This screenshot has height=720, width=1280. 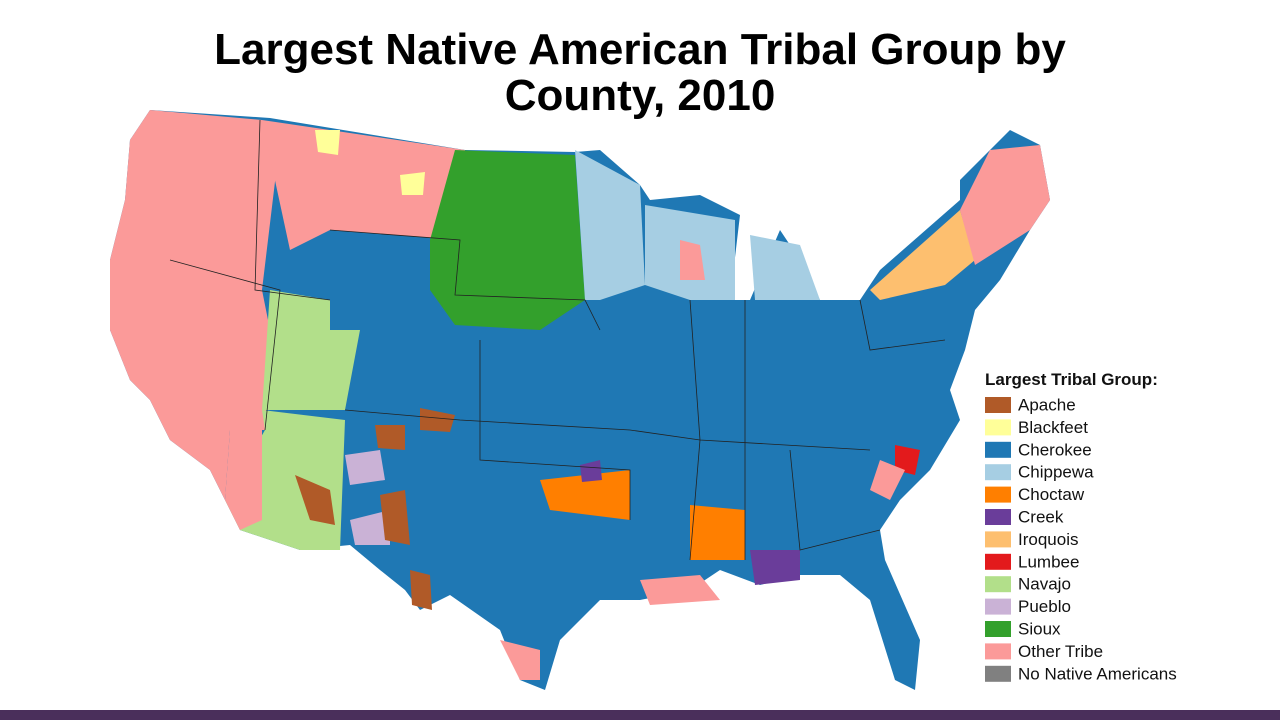 I want to click on legend-title: Largest Tribal Group:, so click(x=1071, y=379).